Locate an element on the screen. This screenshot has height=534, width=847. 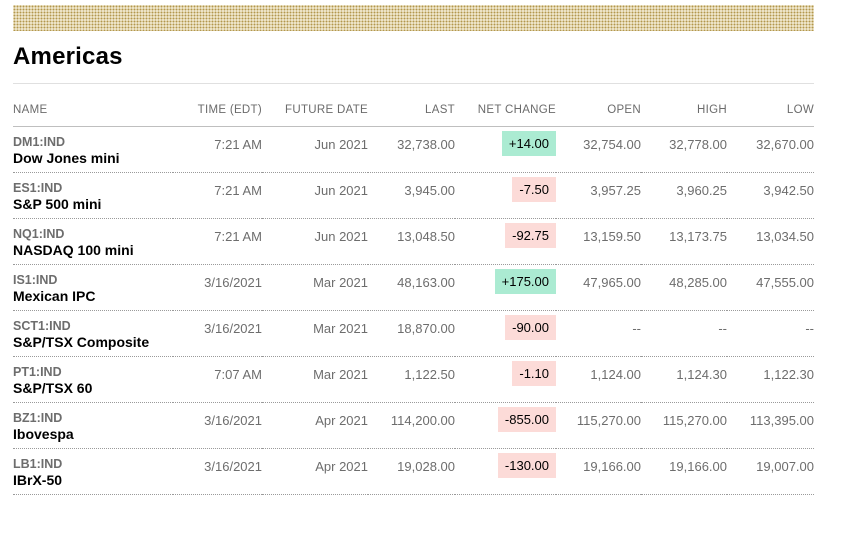
low-cell: 3,942.50 is located at coordinates (788, 190).